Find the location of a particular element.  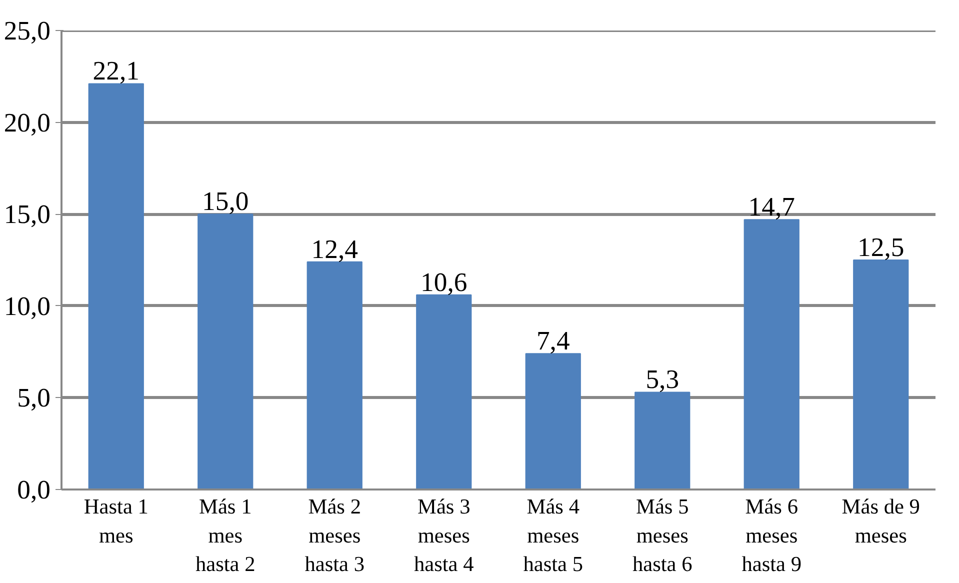

x-tick-label: Más 2 meses hasta 3 is located at coordinates (334, 535).